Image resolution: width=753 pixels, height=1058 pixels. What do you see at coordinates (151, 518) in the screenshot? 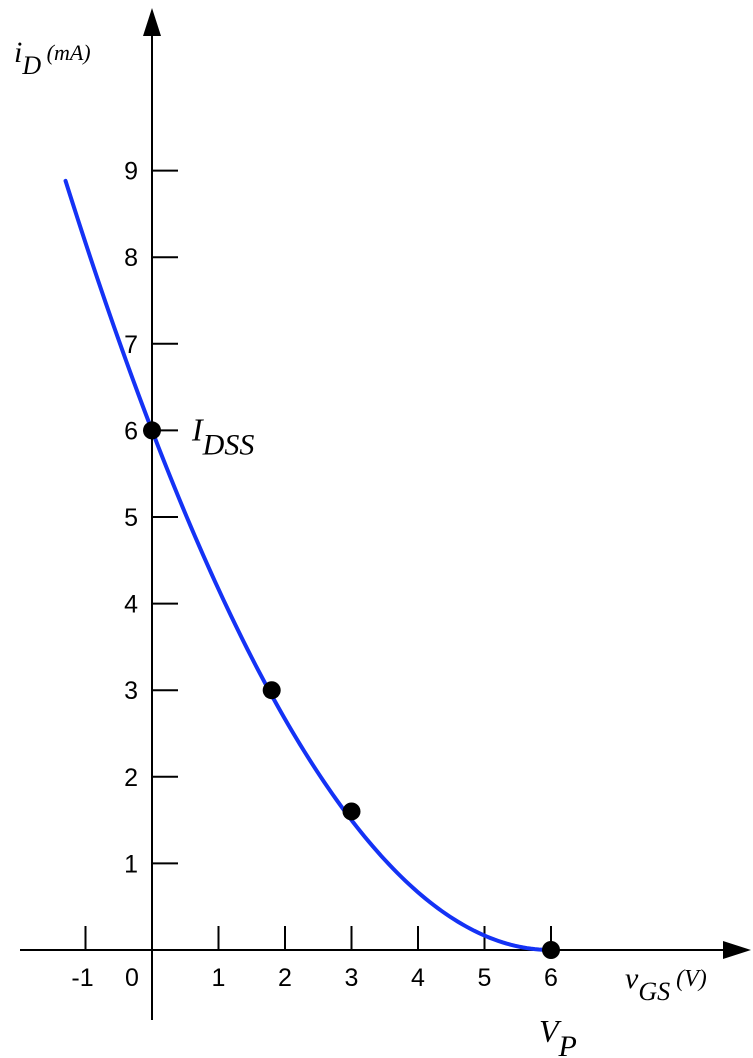
I see `y-ticks: 1 2 3 4 5 6 7 8 9` at bounding box center [151, 518].